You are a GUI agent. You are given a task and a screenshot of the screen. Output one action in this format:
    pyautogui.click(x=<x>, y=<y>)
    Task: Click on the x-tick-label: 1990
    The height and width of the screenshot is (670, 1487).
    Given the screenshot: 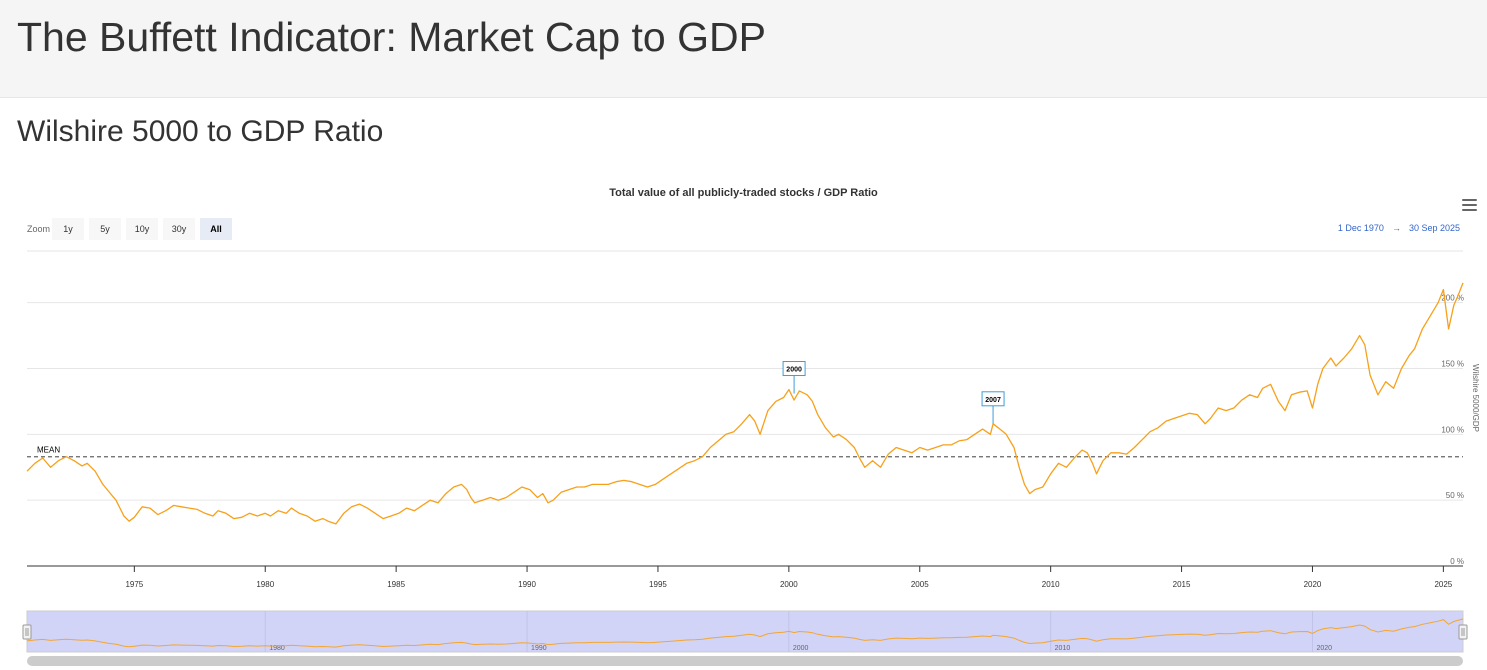 What is the action you would take?
    pyautogui.click(x=527, y=584)
    